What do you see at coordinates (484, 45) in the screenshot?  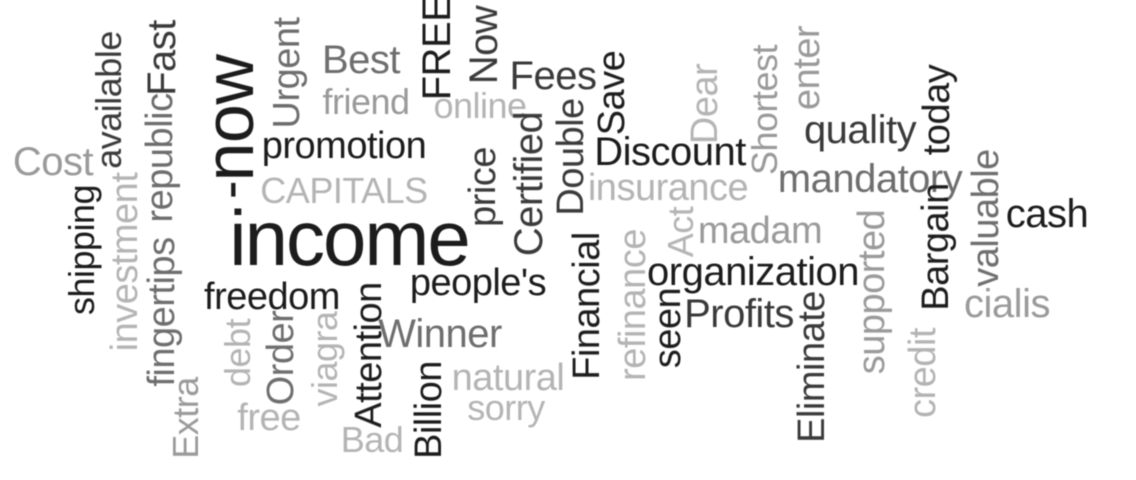 I see `word-now-cap: Now` at bounding box center [484, 45].